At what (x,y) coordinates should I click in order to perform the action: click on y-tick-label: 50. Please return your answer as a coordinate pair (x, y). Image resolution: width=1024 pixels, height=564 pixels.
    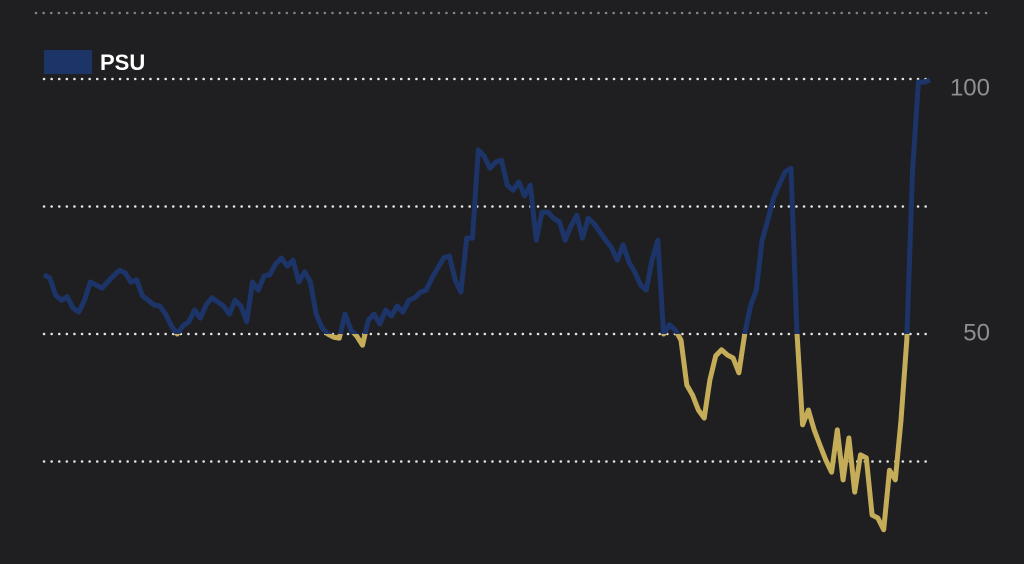
    Looking at the image, I should click on (976, 332).